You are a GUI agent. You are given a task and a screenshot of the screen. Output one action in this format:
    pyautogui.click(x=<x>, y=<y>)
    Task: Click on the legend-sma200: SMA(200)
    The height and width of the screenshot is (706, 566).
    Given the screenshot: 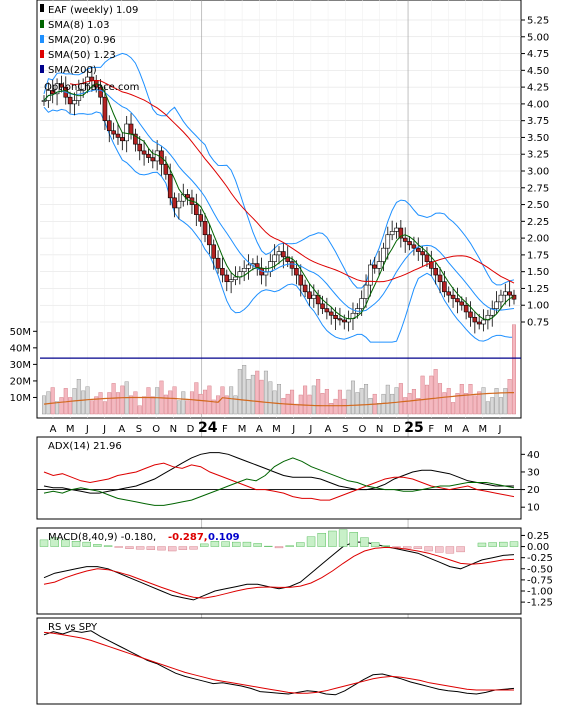 What is the action you would take?
    pyautogui.click(x=72, y=70)
    